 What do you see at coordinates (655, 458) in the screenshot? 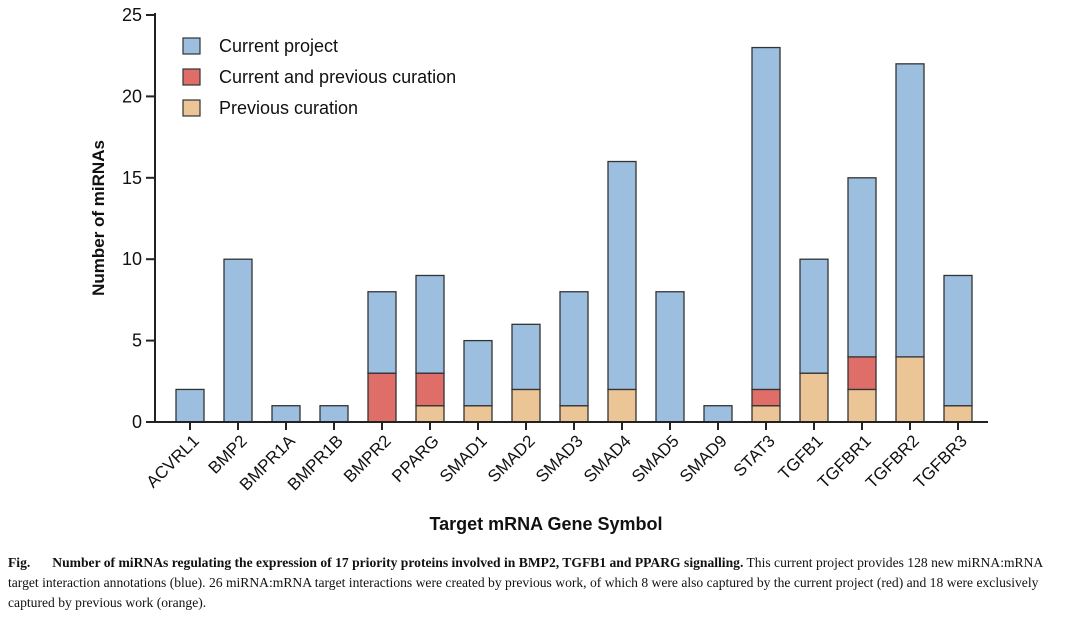
I see `x-tick-label: SMAD5` at bounding box center [655, 458].